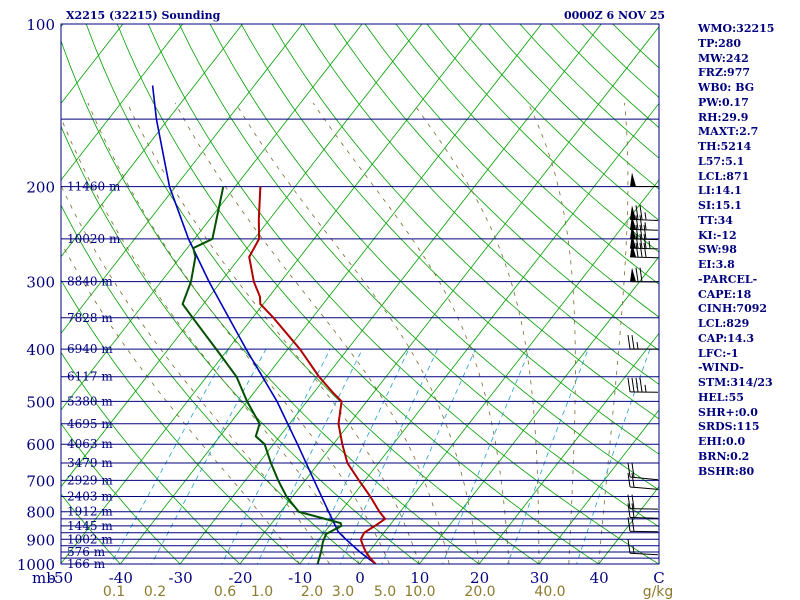  I want to click on height-label: 1445 m, so click(90, 526).